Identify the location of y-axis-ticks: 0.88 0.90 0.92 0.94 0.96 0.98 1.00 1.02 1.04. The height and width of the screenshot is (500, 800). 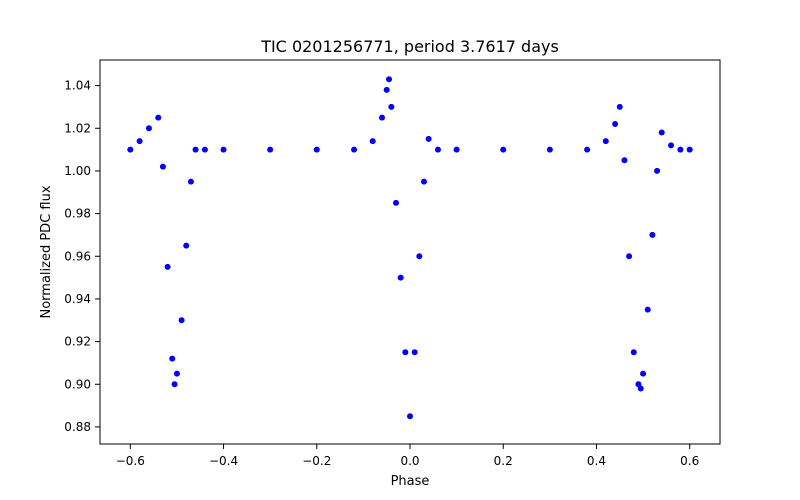
(82, 256).